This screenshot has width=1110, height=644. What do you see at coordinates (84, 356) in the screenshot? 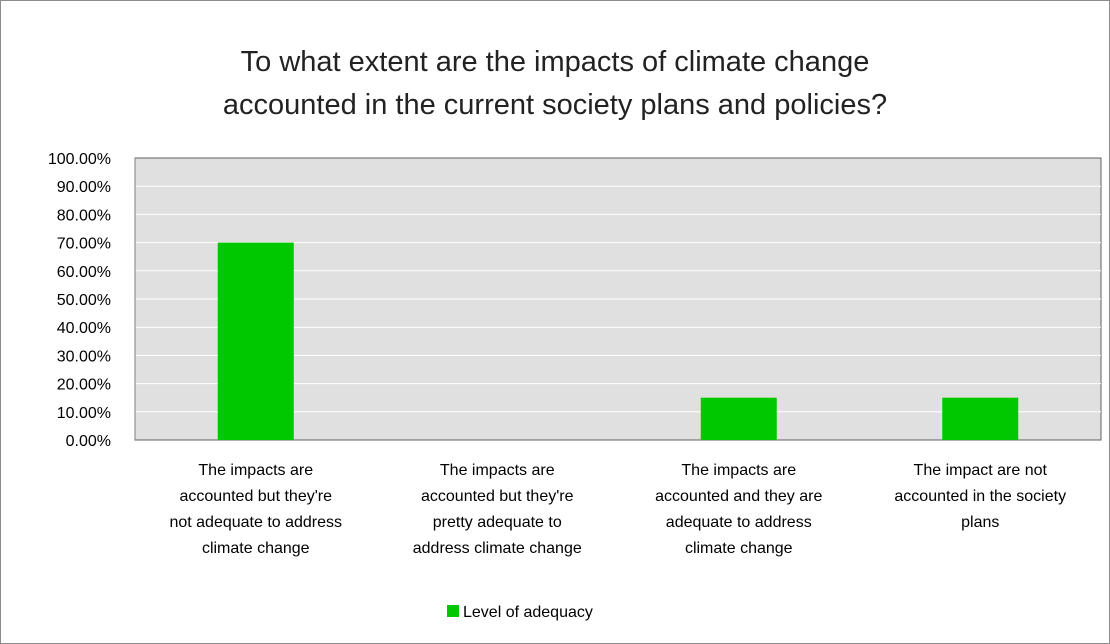
I see `y-tick-label: 30.00%` at bounding box center [84, 356].